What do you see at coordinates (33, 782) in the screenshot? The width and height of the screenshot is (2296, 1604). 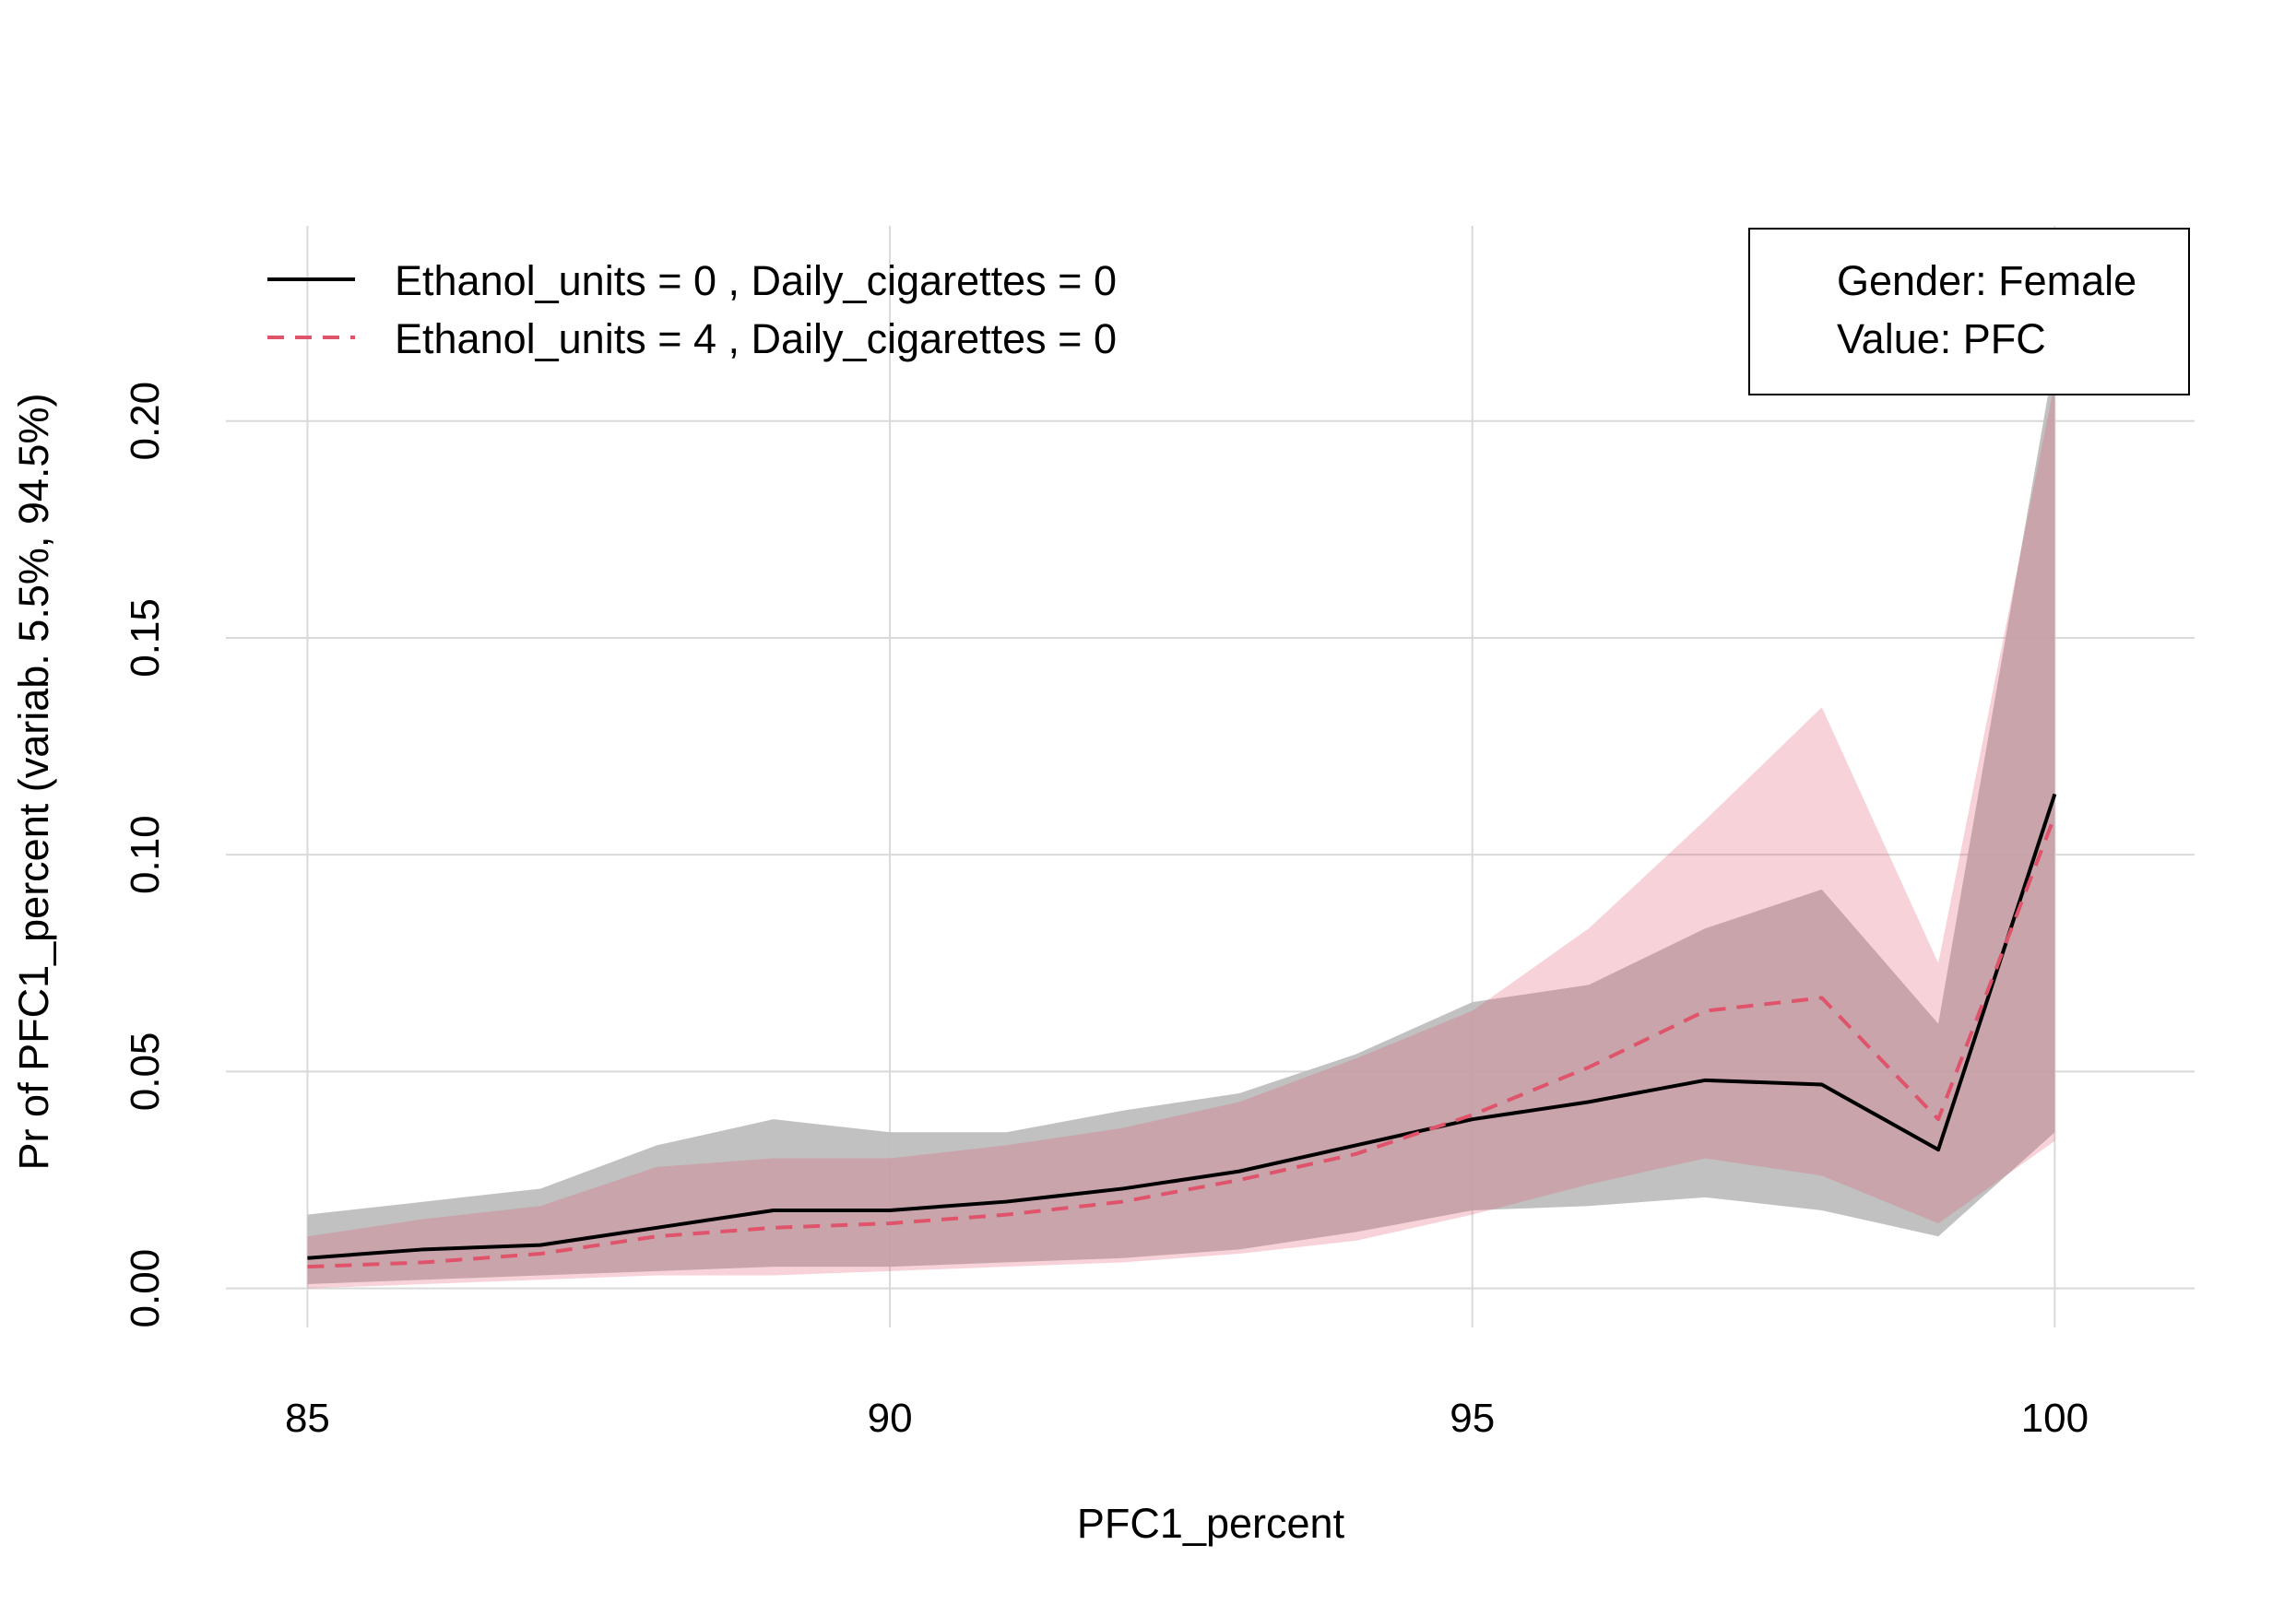 I see `y-axis-label: Pr of PFC1_percent (variab. 5.5%, 94.5%)` at bounding box center [33, 782].